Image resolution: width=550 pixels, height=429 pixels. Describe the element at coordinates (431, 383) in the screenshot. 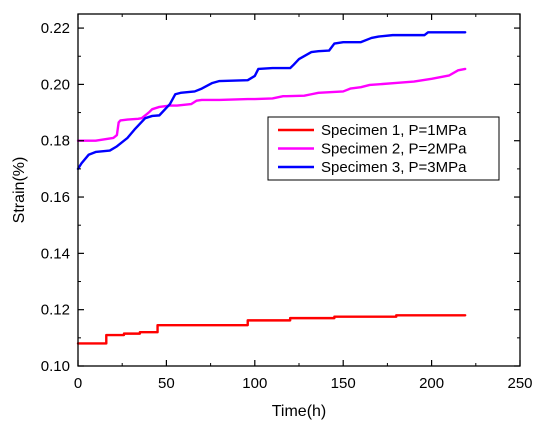

I see `x-tick-label: 200` at that location.